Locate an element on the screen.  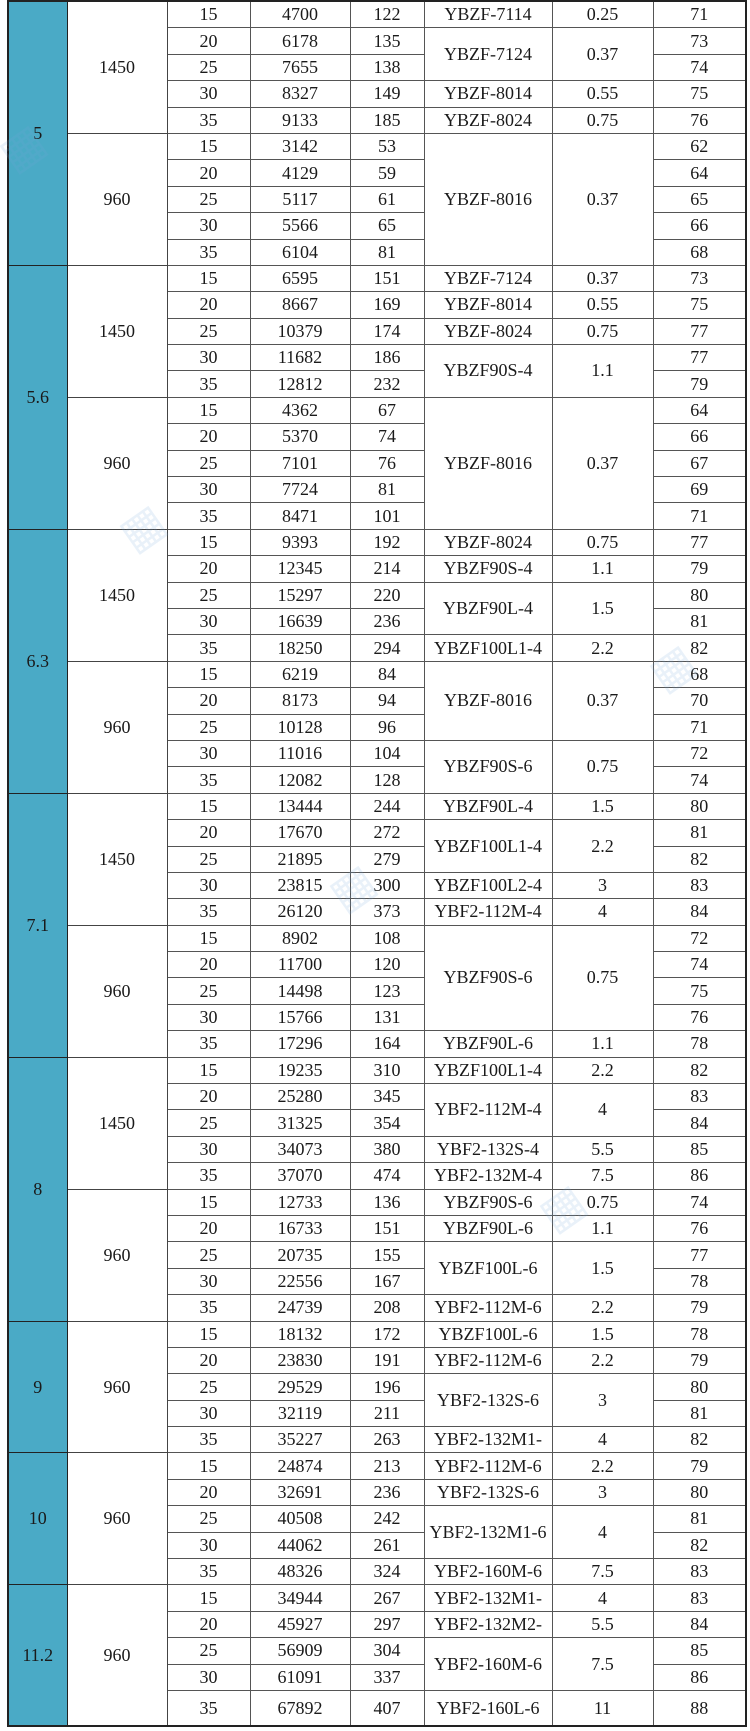
impeller-number-cell: 8 is located at coordinates (37, 1189).